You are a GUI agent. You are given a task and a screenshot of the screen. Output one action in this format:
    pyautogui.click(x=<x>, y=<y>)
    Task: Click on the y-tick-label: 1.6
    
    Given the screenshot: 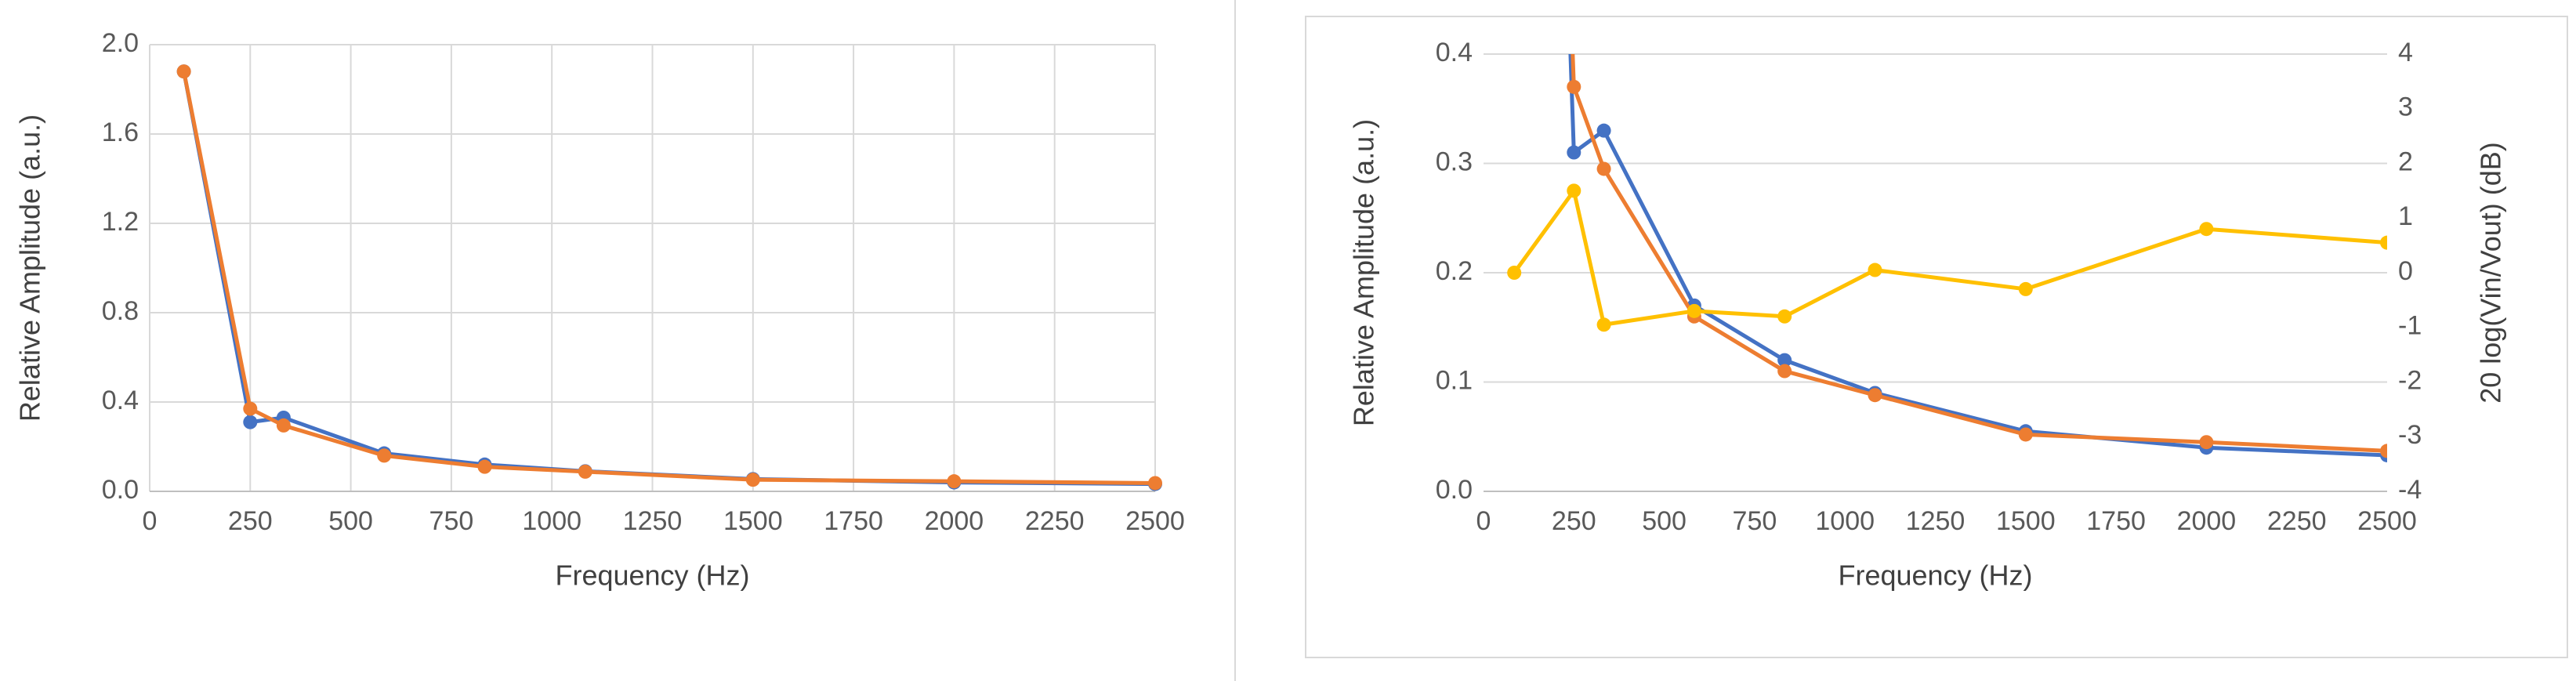 What is the action you would take?
    pyautogui.click(x=120, y=132)
    